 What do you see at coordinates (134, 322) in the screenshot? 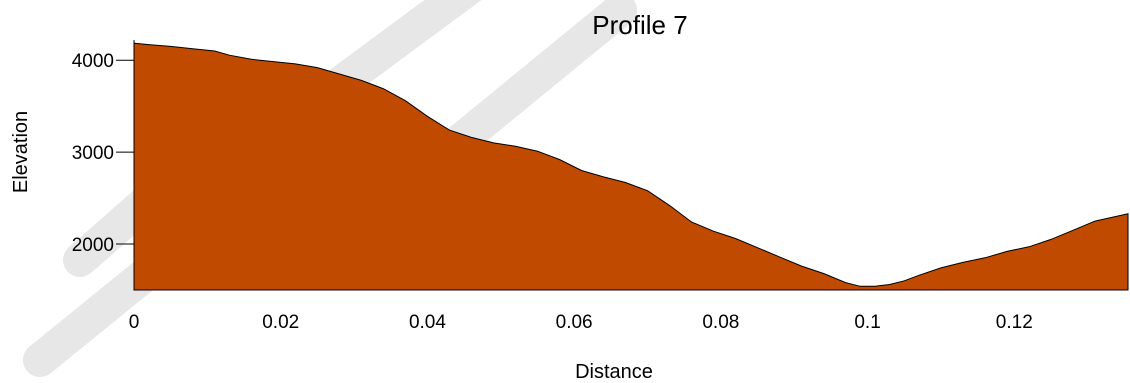
I see `x-tick-label: 0` at bounding box center [134, 322].